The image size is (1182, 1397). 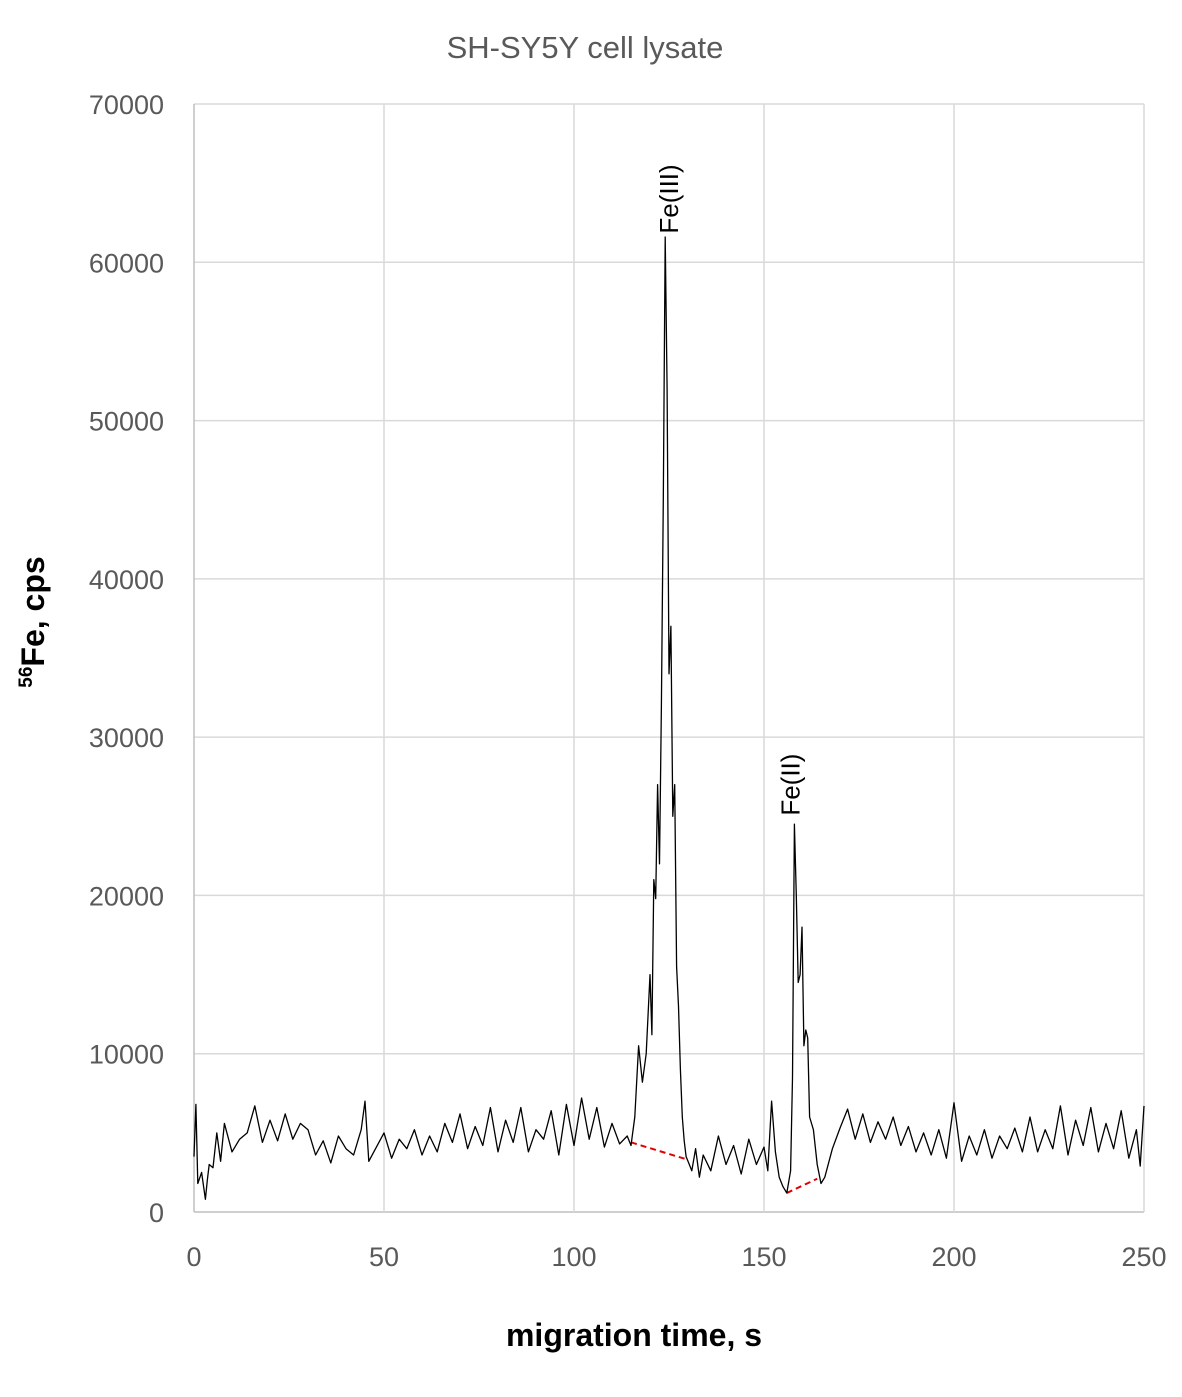 What do you see at coordinates (126, 422) in the screenshot?
I see `y-tick-label: 50000` at bounding box center [126, 422].